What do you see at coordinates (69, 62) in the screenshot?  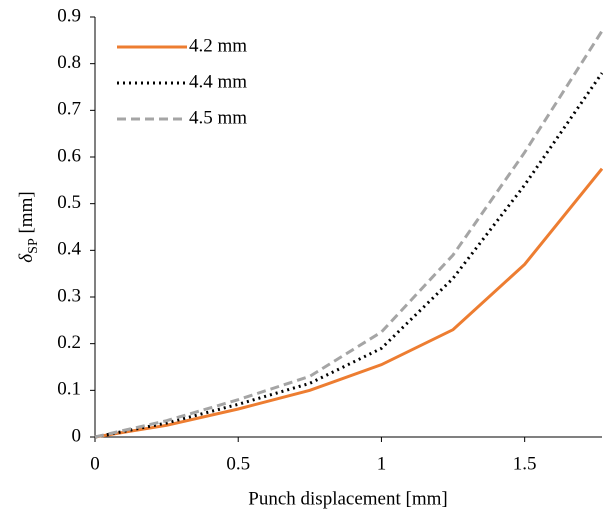 I see `y-tick-label: 0.8` at bounding box center [69, 62].